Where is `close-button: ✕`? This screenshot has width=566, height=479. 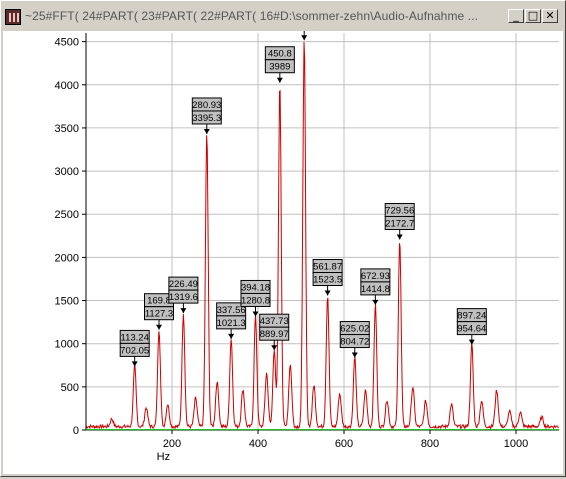 close-button: ✕ is located at coordinates (550, 16).